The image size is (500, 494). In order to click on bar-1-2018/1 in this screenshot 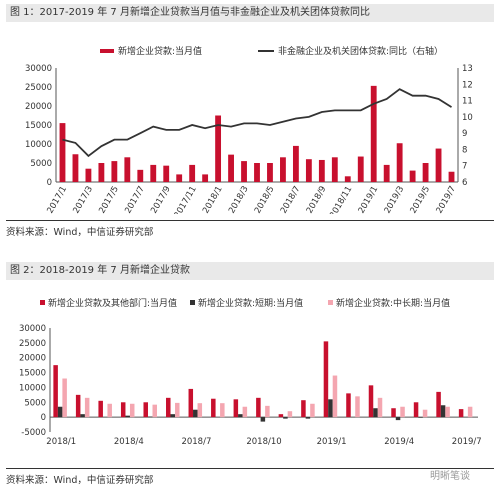, I will do `click(60, 412)`.